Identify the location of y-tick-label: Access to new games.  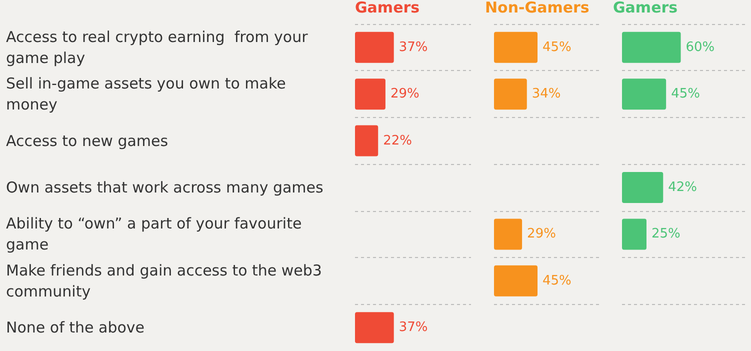
(87, 141).